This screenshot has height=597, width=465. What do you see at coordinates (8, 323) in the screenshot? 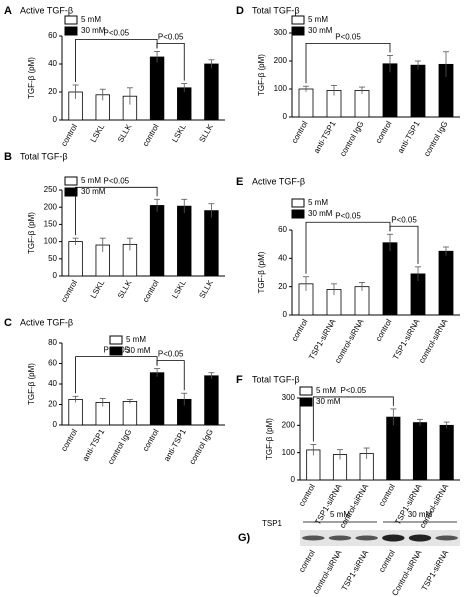
I see `panel-label: C` at bounding box center [8, 323].